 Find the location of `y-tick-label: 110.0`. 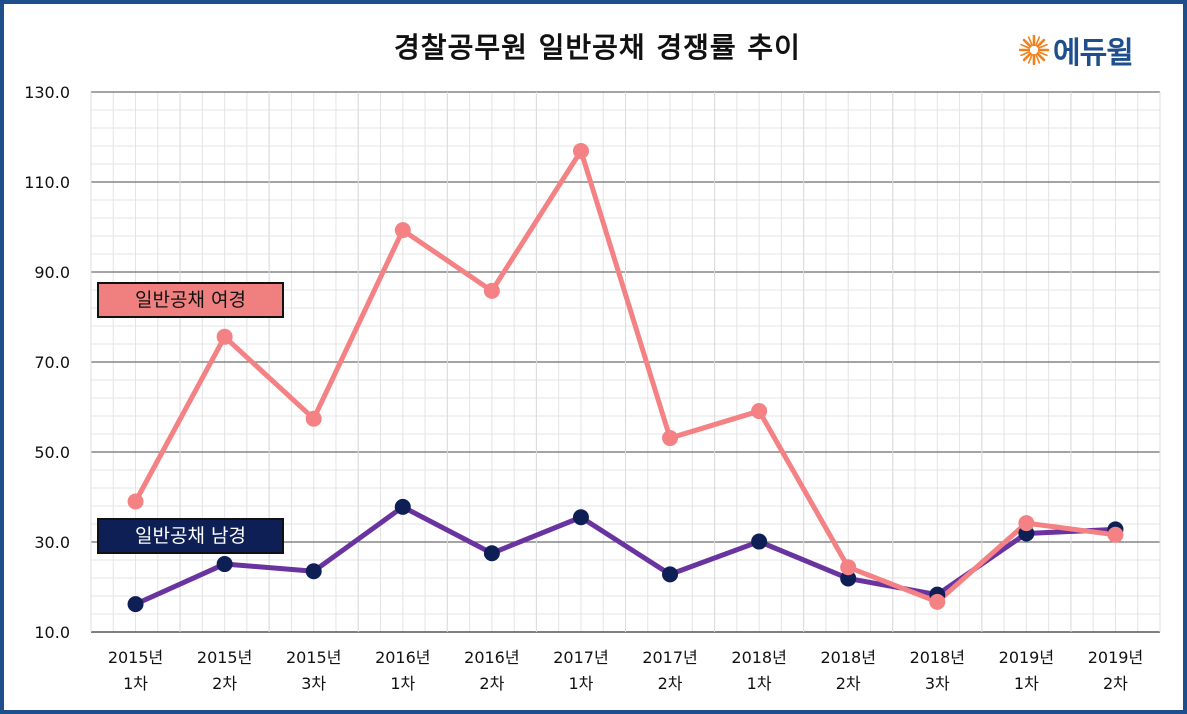

y-tick-label: 110.0 is located at coordinates (47, 182).